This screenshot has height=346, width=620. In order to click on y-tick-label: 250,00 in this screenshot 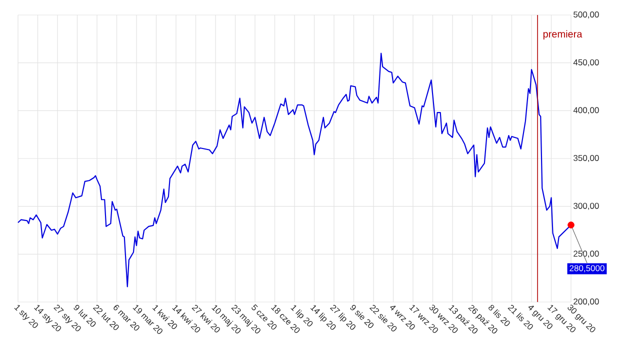, I will do `click(586, 254)`.